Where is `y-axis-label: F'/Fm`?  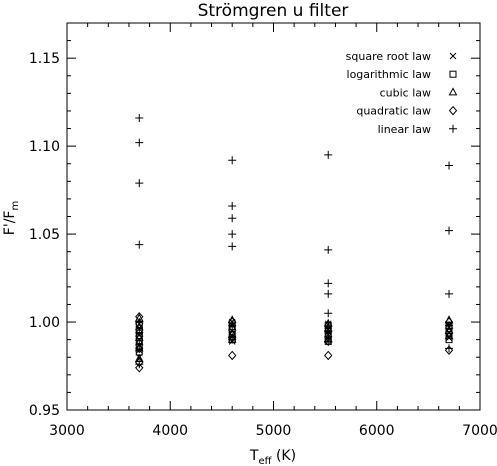 y-axis-label: F'/Fm is located at coordinates (11, 218).